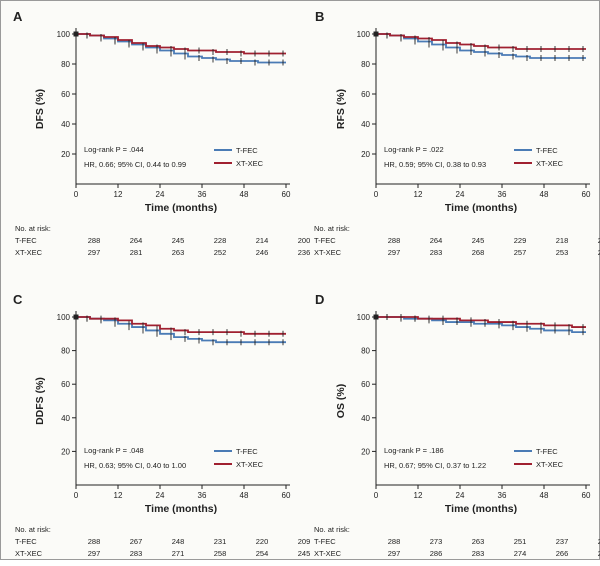 This screenshot has height=566, width=600. What do you see at coordinates (319, 16) in the screenshot?
I see `panel-letter: B` at bounding box center [319, 16].